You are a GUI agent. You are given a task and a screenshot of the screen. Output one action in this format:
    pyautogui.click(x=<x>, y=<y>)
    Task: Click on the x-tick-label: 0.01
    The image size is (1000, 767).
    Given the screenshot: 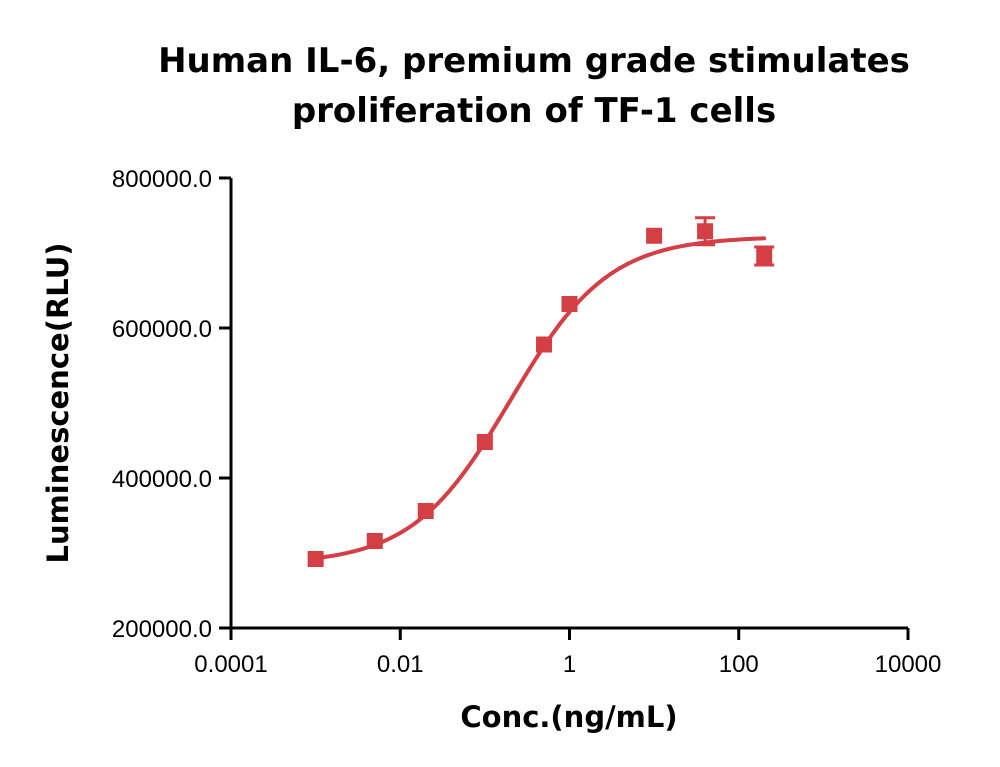 What is the action you would take?
    pyautogui.click(x=400, y=664)
    